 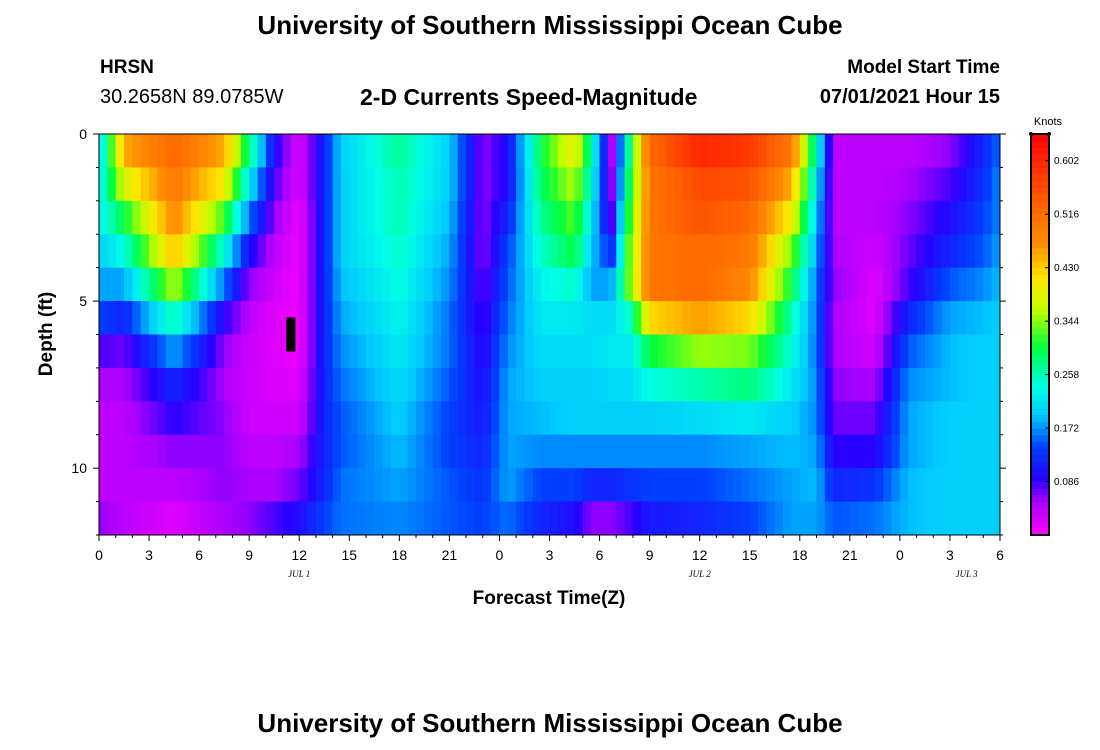 I want to click on colorbar-corner-dot, so click(x=1031, y=134).